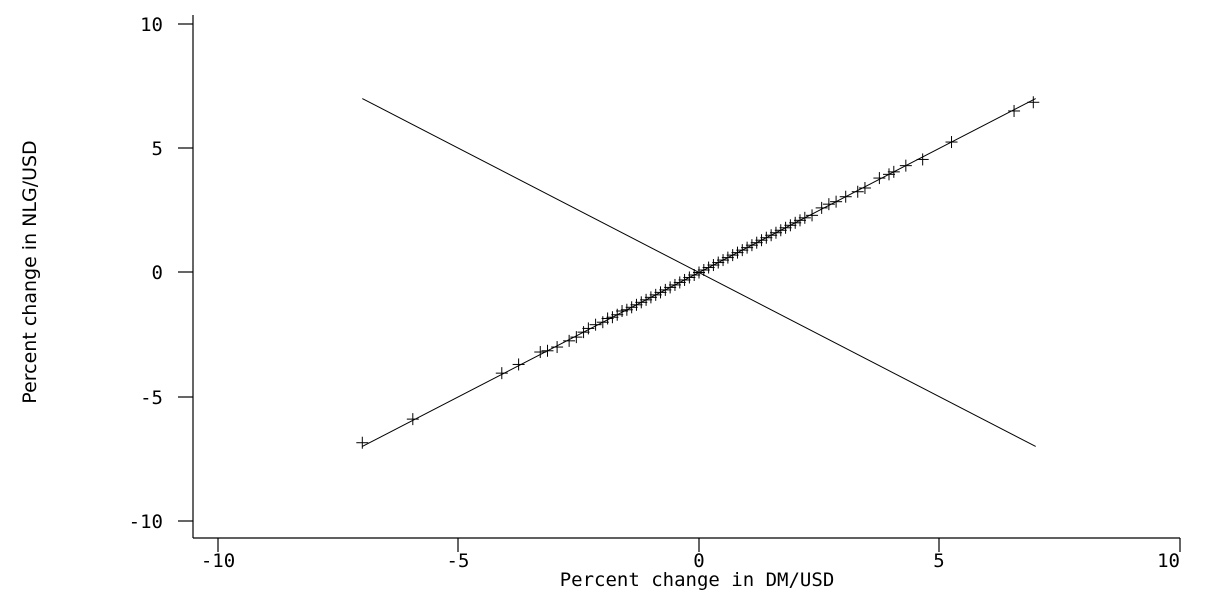 The image size is (1205, 592). Describe the element at coordinates (938, 561) in the screenshot. I see `x-tick-label: 5` at that location.